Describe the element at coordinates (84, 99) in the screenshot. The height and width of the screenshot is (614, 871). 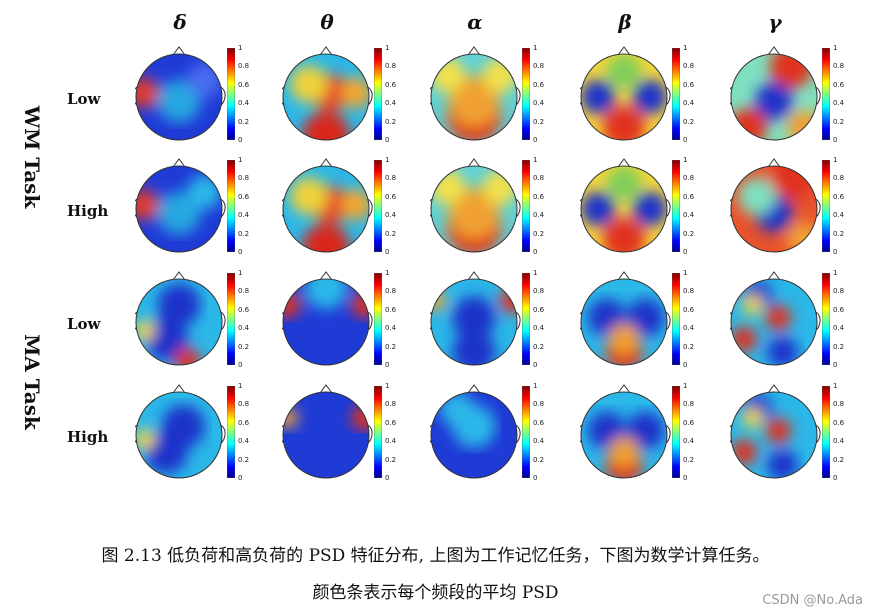
I see `load-level-label: Low` at that location.